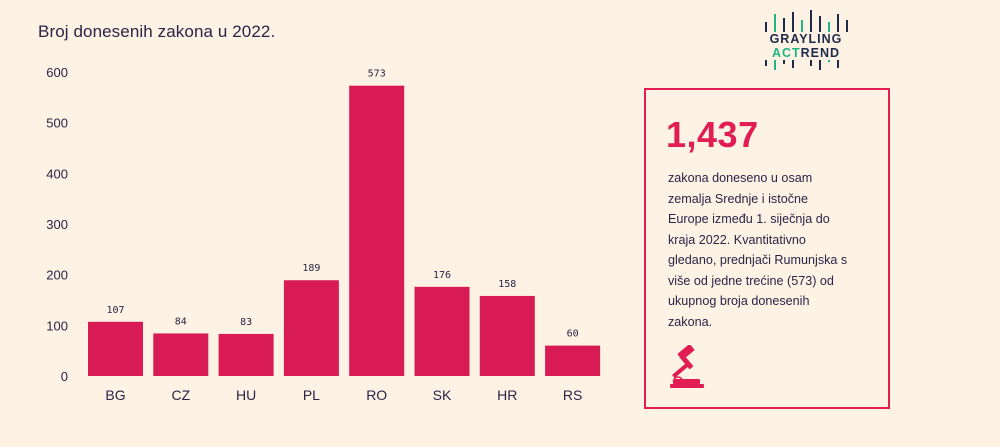 The image size is (1000, 447). What do you see at coordinates (738, 198) in the screenshot?
I see `summary-line: zemalja Srednje i istočne` at bounding box center [738, 198].